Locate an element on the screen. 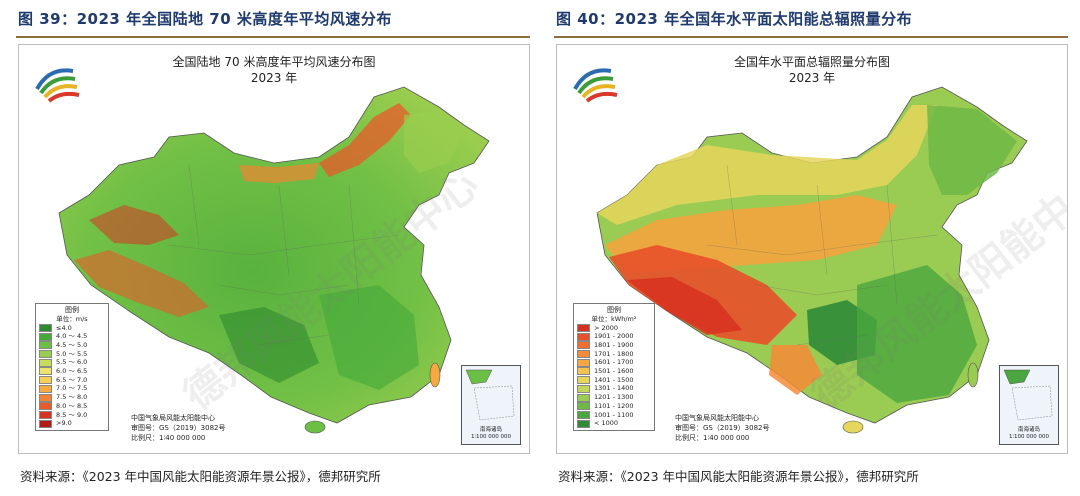 The height and width of the screenshot is (496, 1080). legend-row: 4.5 ～ 5.0 is located at coordinates (72, 345).